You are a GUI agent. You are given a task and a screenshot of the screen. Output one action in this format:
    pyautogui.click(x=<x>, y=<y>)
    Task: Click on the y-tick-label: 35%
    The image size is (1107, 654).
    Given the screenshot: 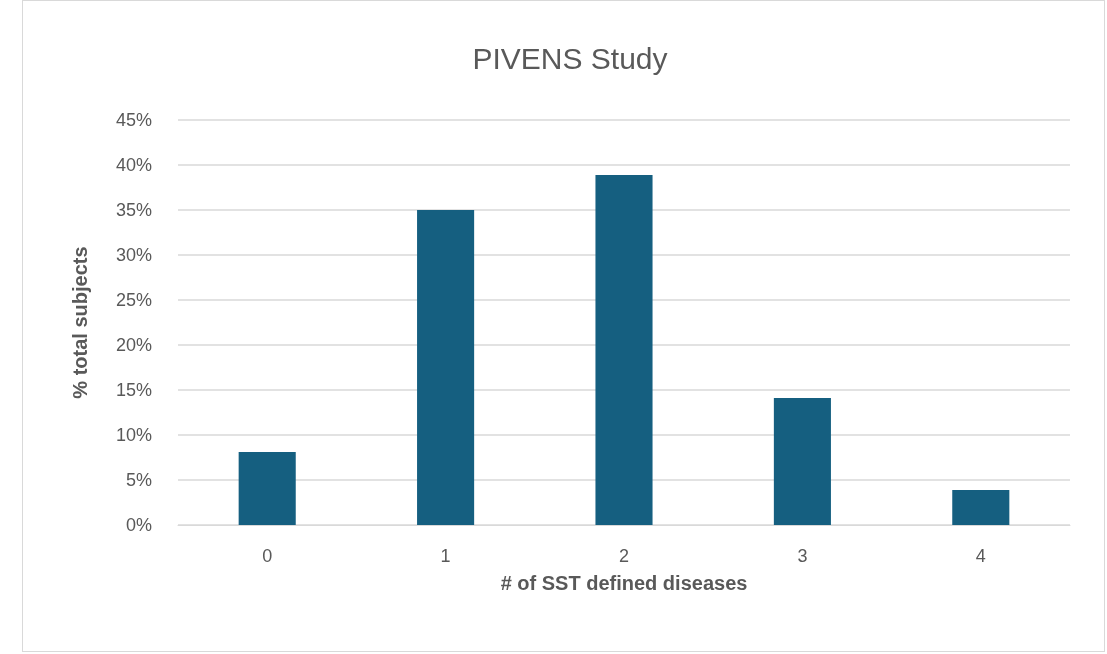 What is the action you would take?
    pyautogui.click(x=133, y=210)
    